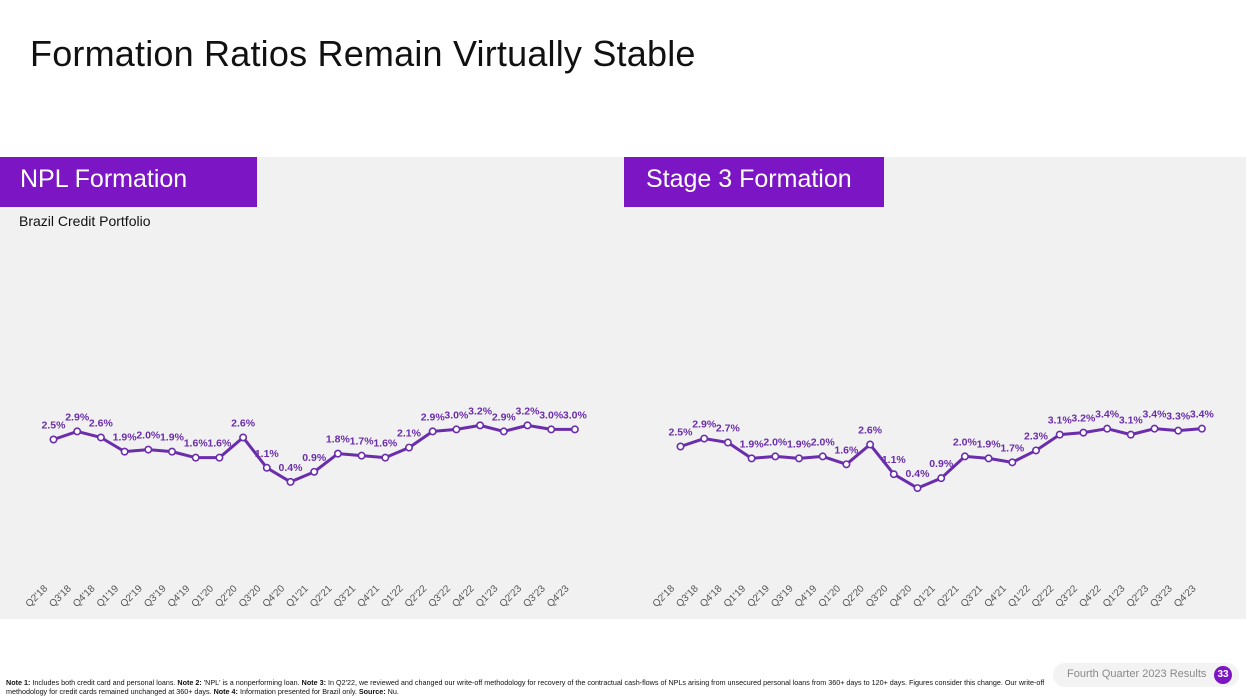  I want to click on data-label: 1.1%, so click(267, 454).